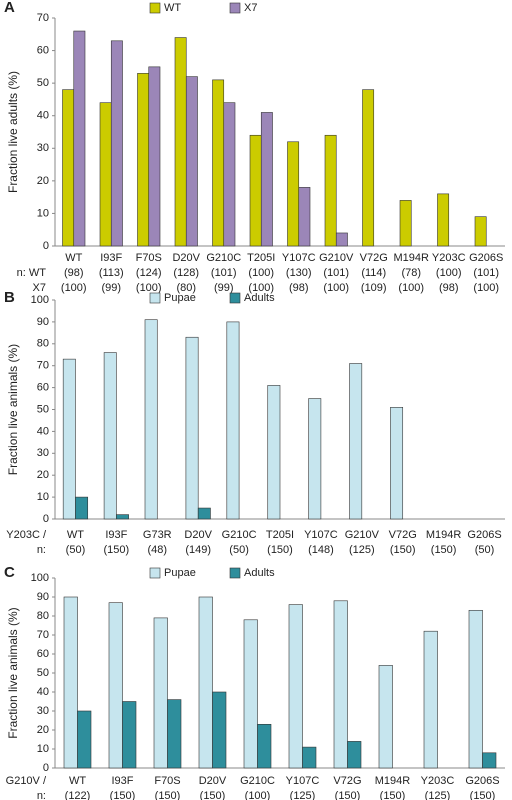 The width and height of the screenshot is (512, 800). Describe the element at coordinates (149, 258) in the screenshot. I see `x-tick-label: F70S` at that location.